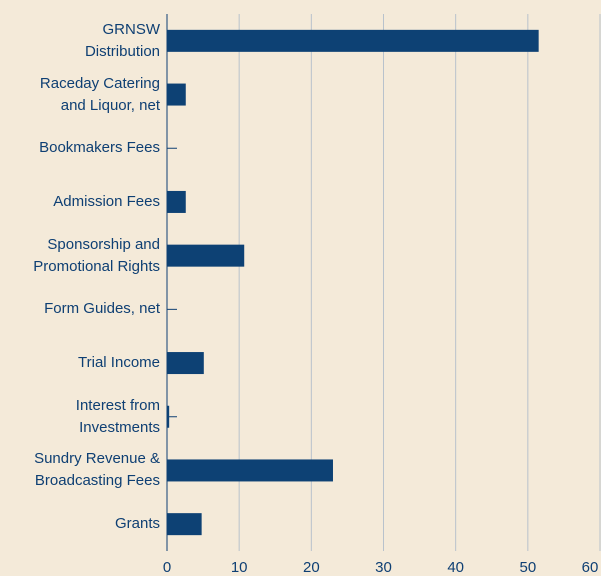  Describe the element at coordinates (117, 416) in the screenshot. I see `y-tick-label: Interest from Investments` at that location.